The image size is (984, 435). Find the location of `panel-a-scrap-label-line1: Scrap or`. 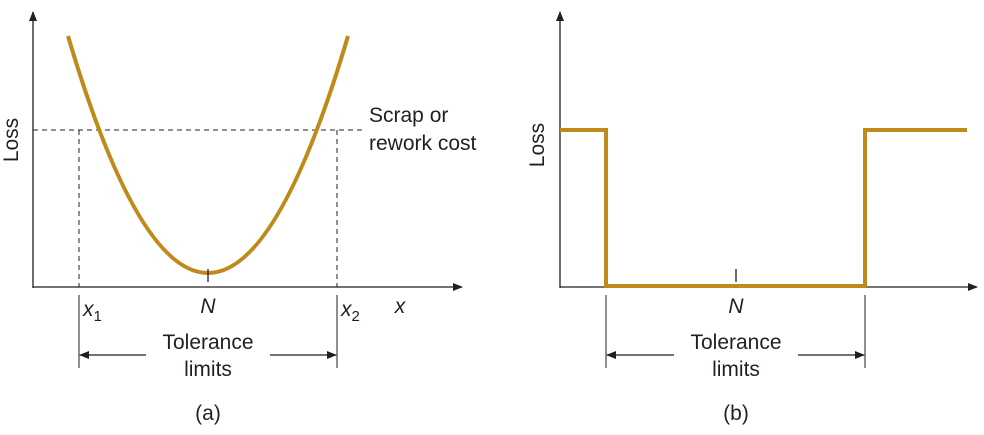

panel-a-scrap-label-line1: Scrap or is located at coordinates (408, 115).